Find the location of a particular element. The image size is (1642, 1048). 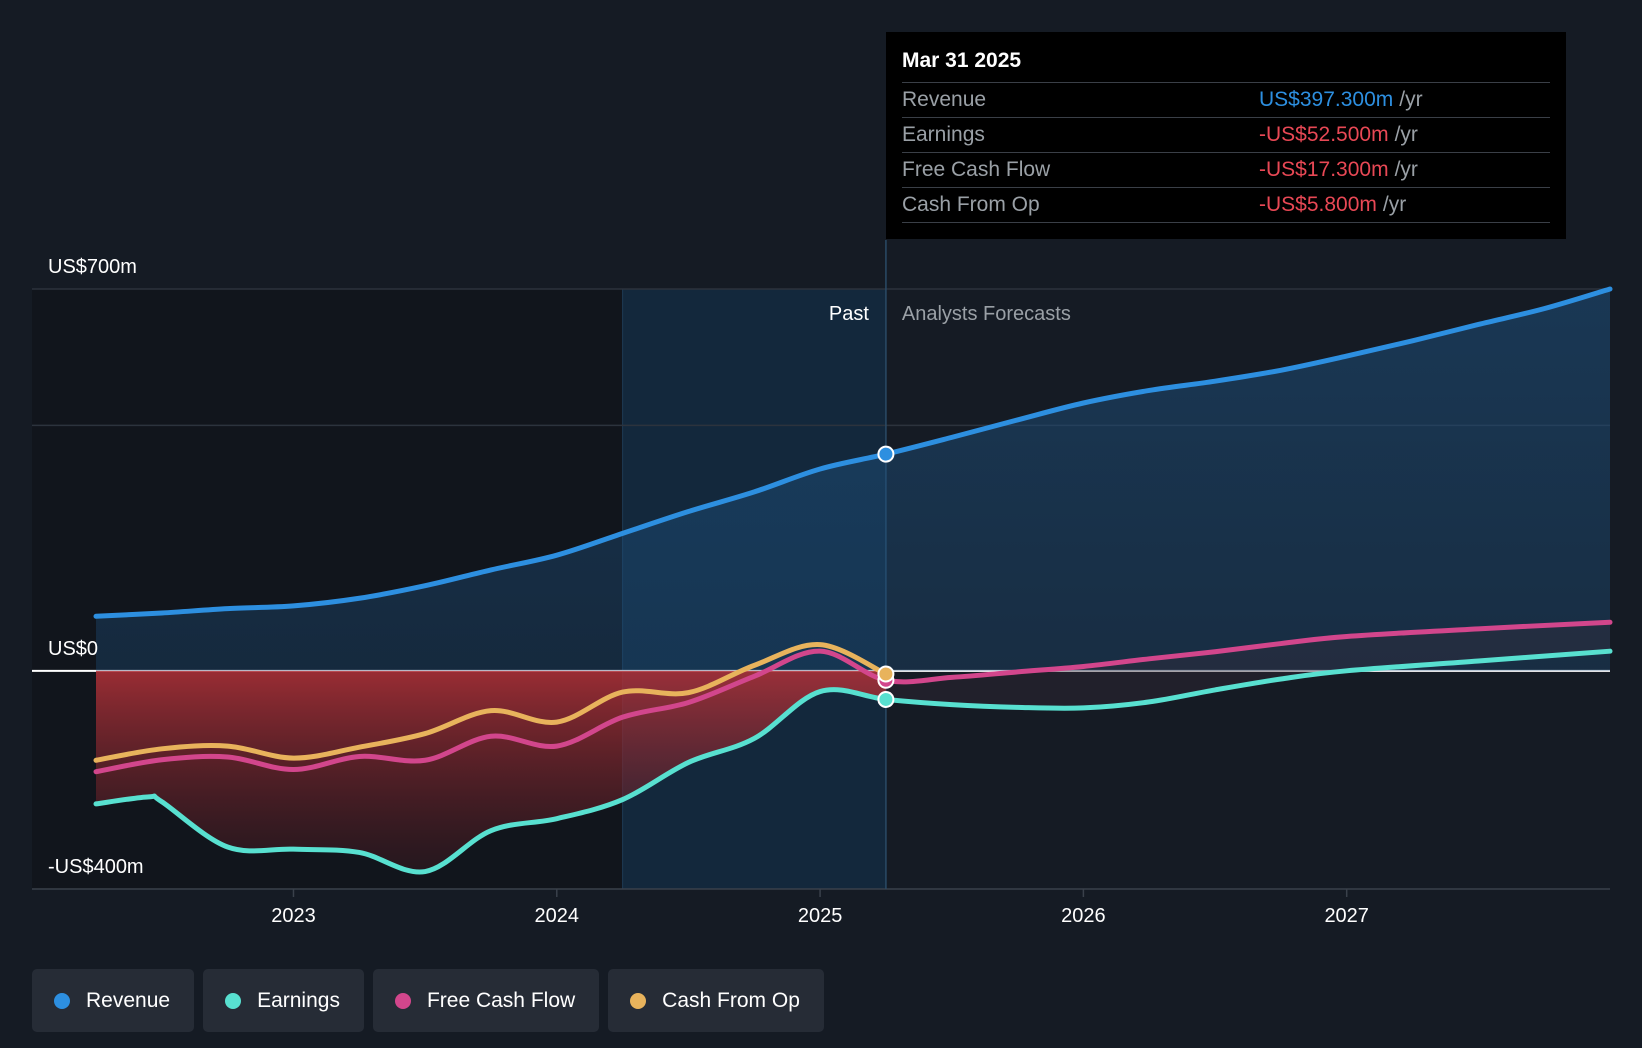

legend-label: Cash From Op is located at coordinates (731, 1000).